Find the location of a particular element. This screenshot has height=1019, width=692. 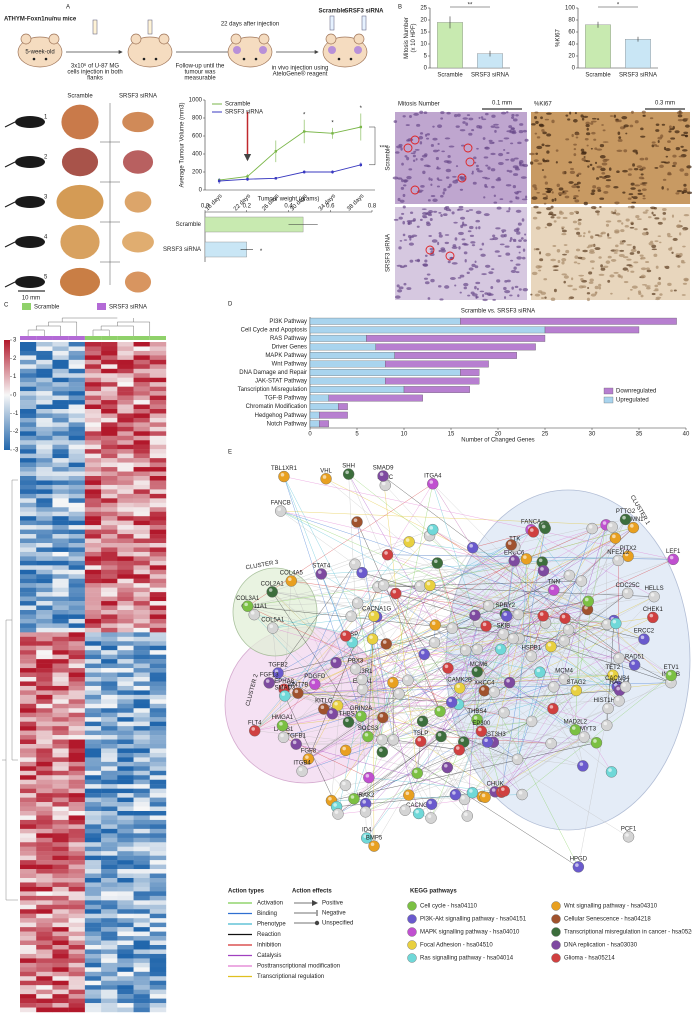

legend-label: SRSF3 siRNA is located at coordinates (128, 308).